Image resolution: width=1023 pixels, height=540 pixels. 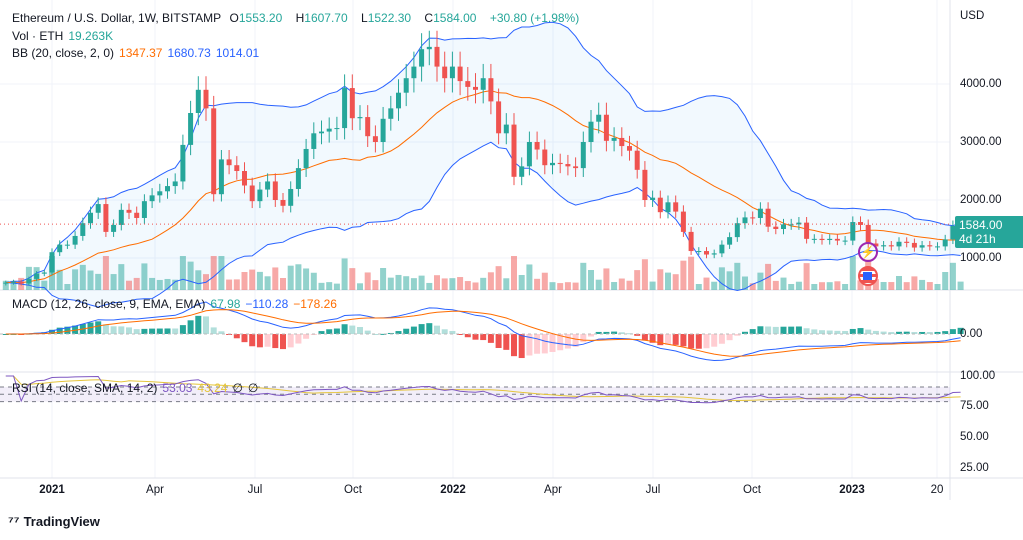 What do you see at coordinates (553, 490) in the screenshot?
I see `time-tick: Apr` at bounding box center [553, 490].